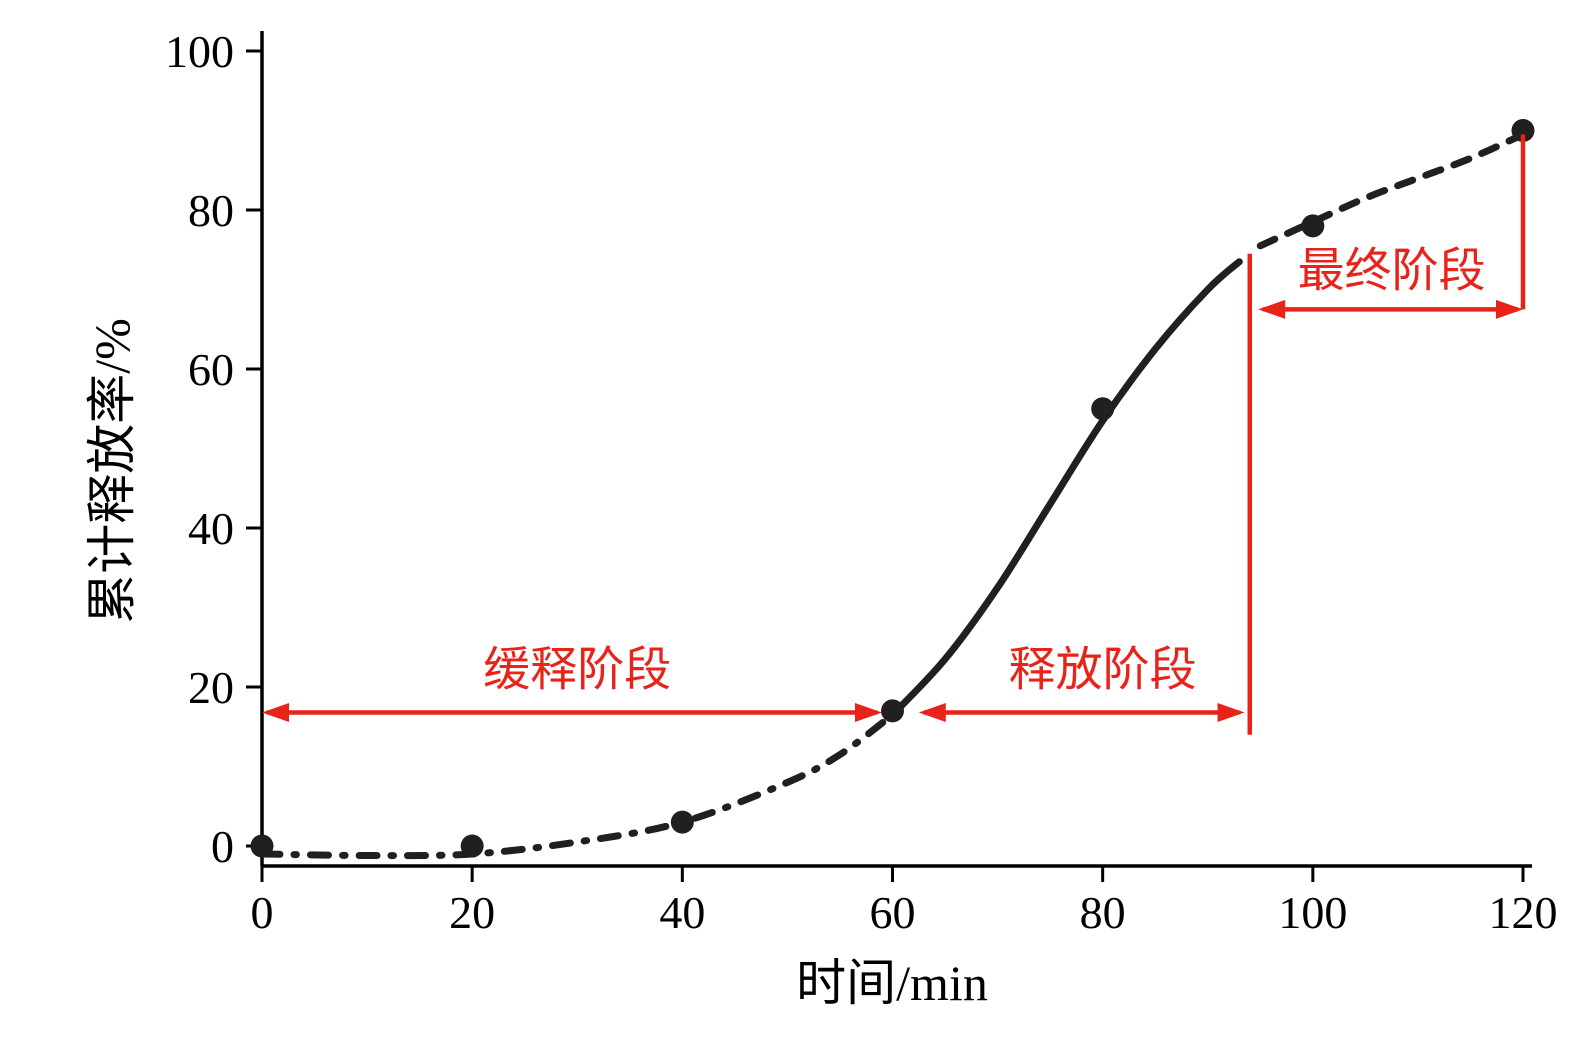  Describe the element at coordinates (1312, 912) in the screenshot. I see `x-tick-label: 100` at that location.